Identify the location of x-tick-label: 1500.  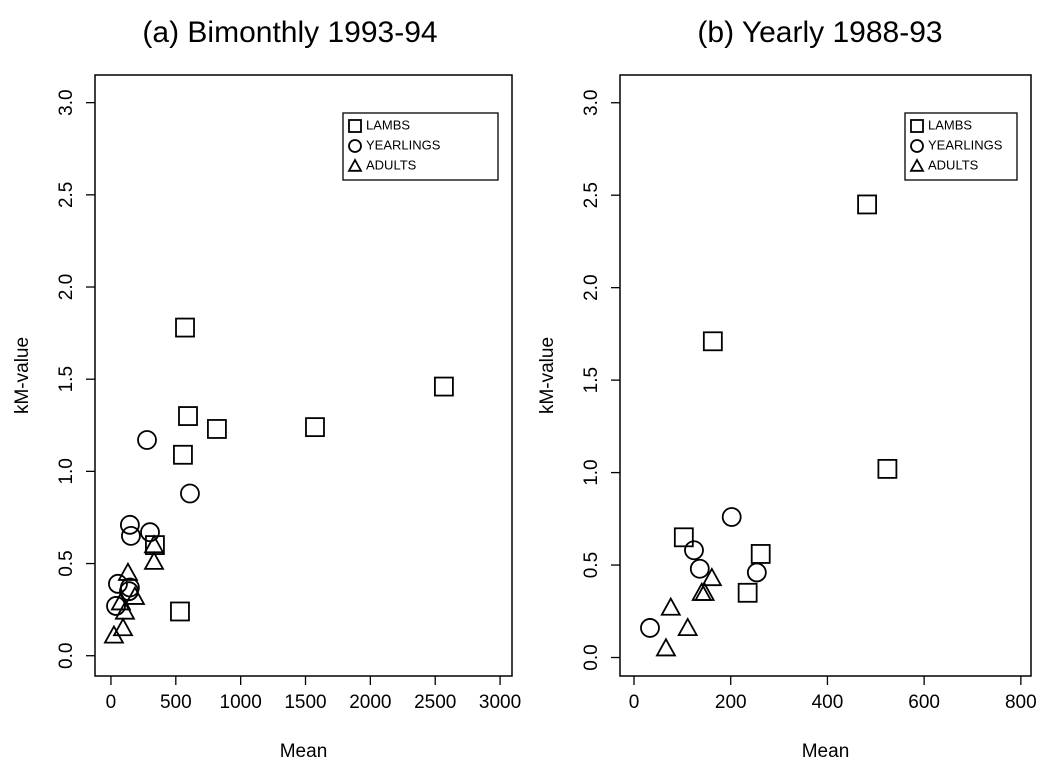
(305, 702).